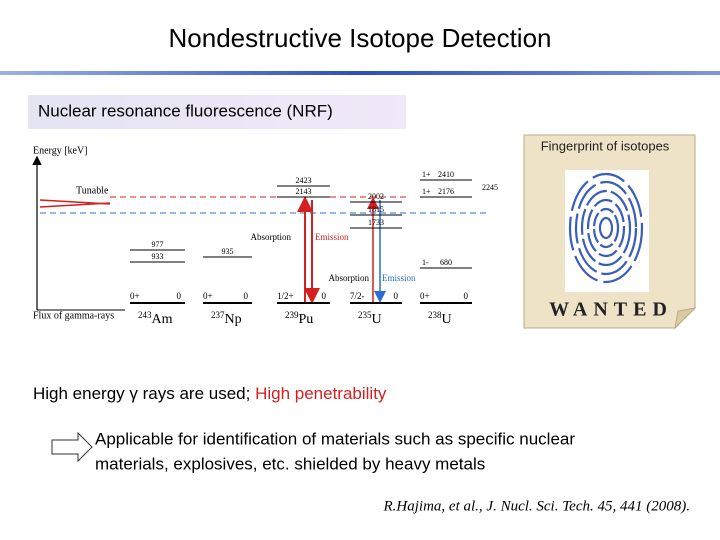 The image size is (720, 540). I want to click on isotope-mass: 235, so click(365, 315).